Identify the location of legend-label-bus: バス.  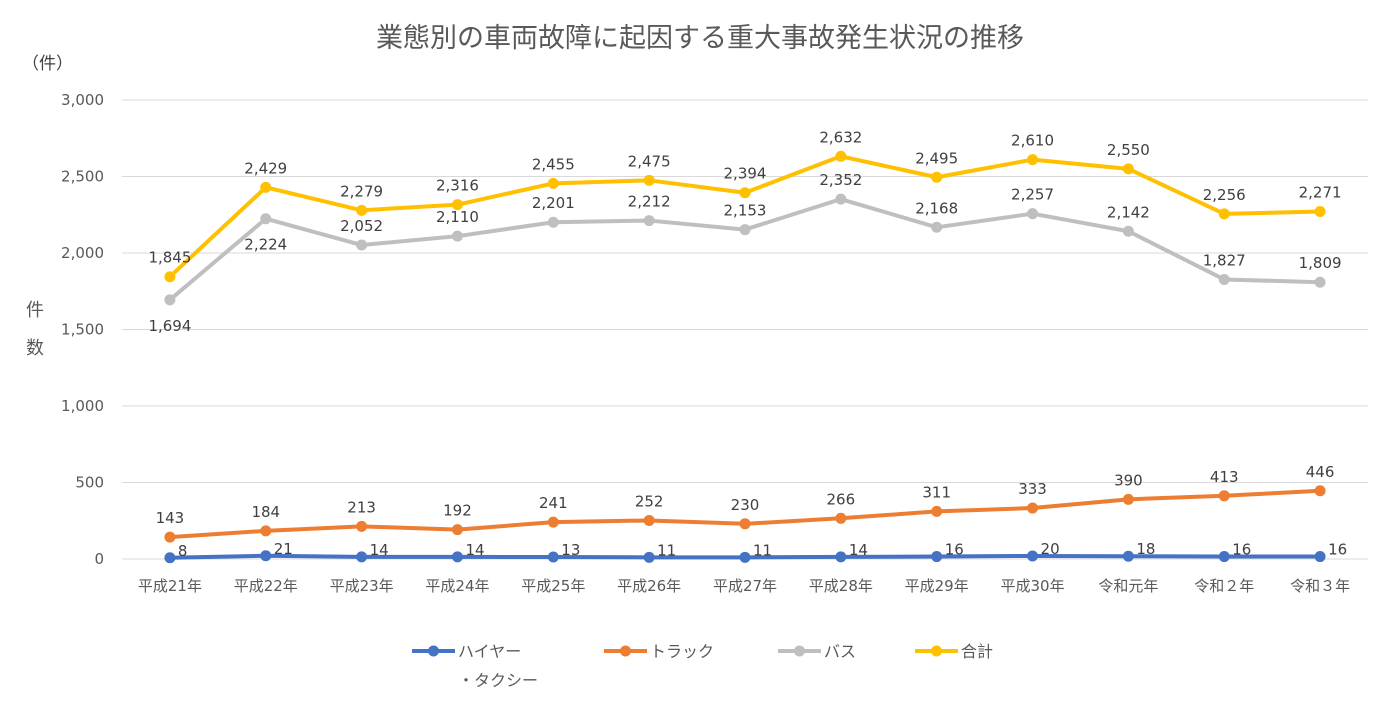
(840, 651).